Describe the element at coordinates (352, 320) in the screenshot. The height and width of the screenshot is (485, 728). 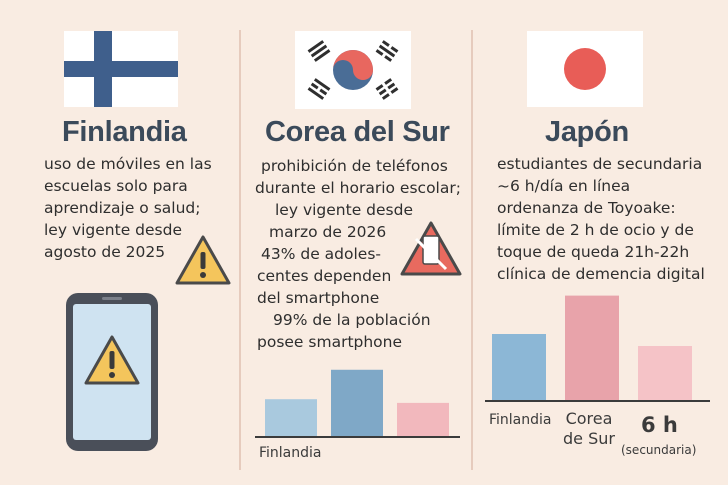
I see `korea-text-line: 99% de la población` at that location.